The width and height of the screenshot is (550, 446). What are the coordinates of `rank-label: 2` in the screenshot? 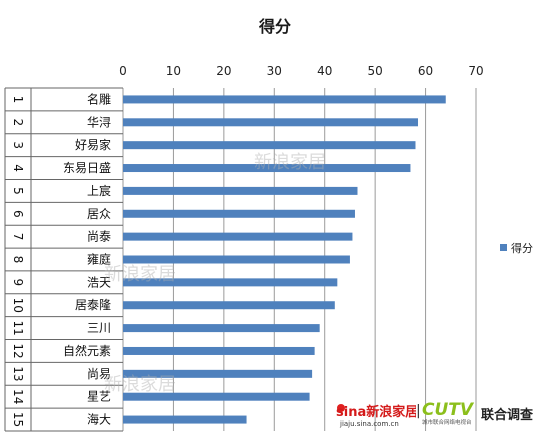 It's located at (18, 122).